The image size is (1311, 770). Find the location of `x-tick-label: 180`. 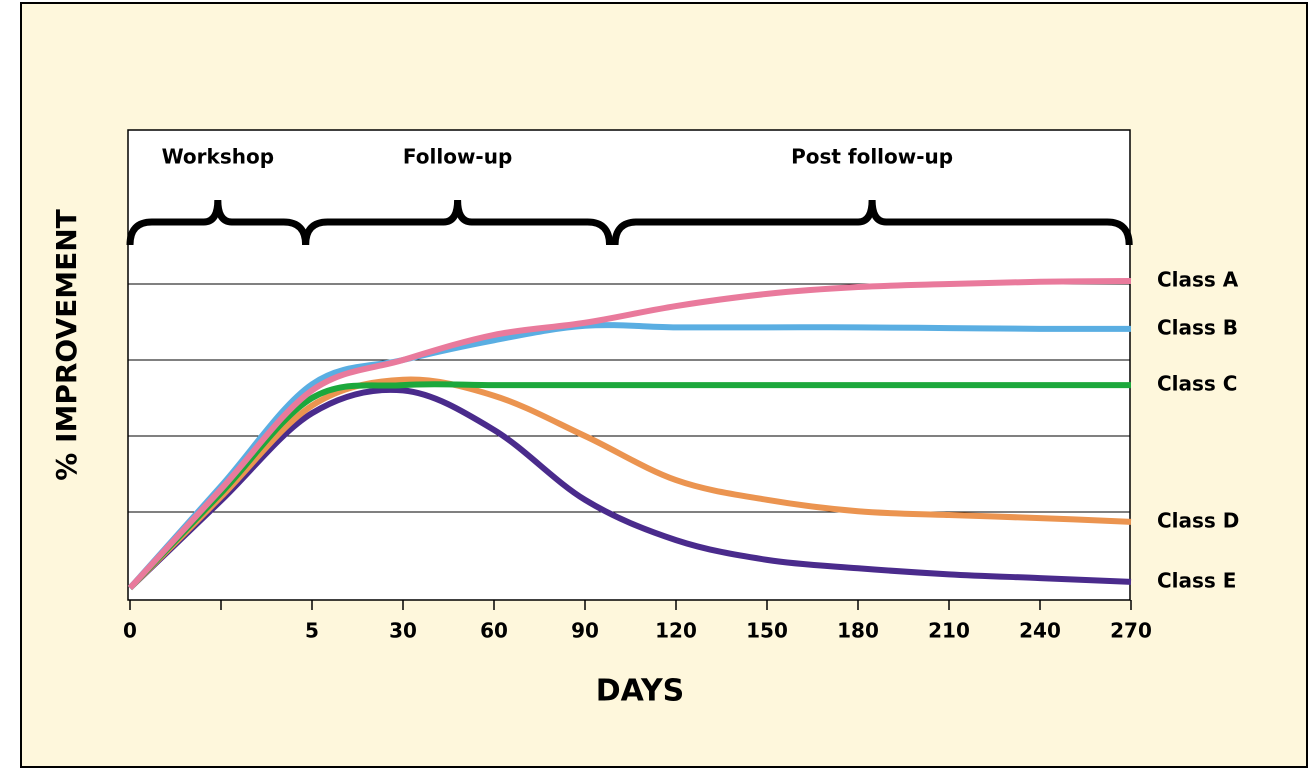

x-tick-label: 180 is located at coordinates (858, 631).